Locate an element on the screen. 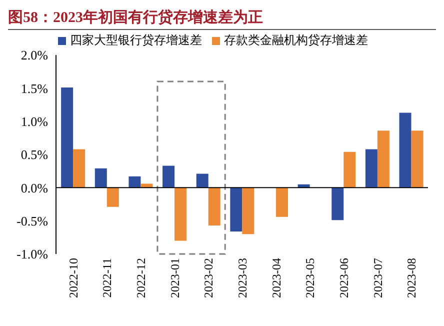  y-tick-label: 0.5% is located at coordinates (34, 154).